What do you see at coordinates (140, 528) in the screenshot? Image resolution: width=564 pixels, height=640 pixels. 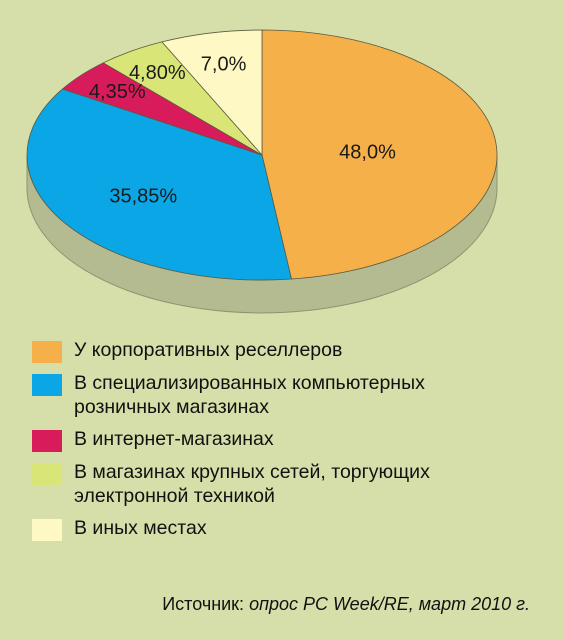 I see `legend-label: В иных местах` at bounding box center [140, 528].